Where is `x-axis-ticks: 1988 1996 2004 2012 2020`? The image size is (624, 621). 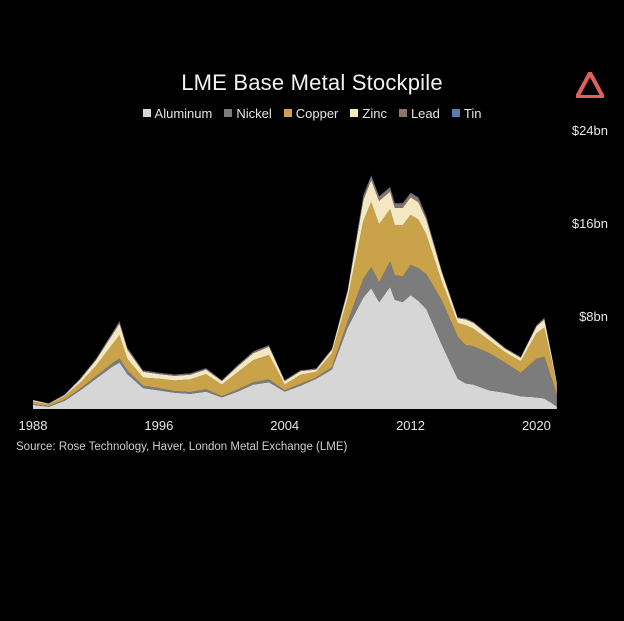 x-axis-ticks: 1988 1996 2004 2012 2020 is located at coordinates (285, 425).